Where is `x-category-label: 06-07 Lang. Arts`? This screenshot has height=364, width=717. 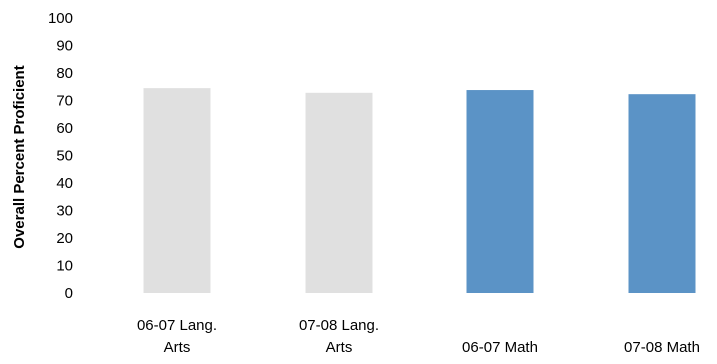
x-category-label: 06-07 Lang. Arts is located at coordinates (177, 336).